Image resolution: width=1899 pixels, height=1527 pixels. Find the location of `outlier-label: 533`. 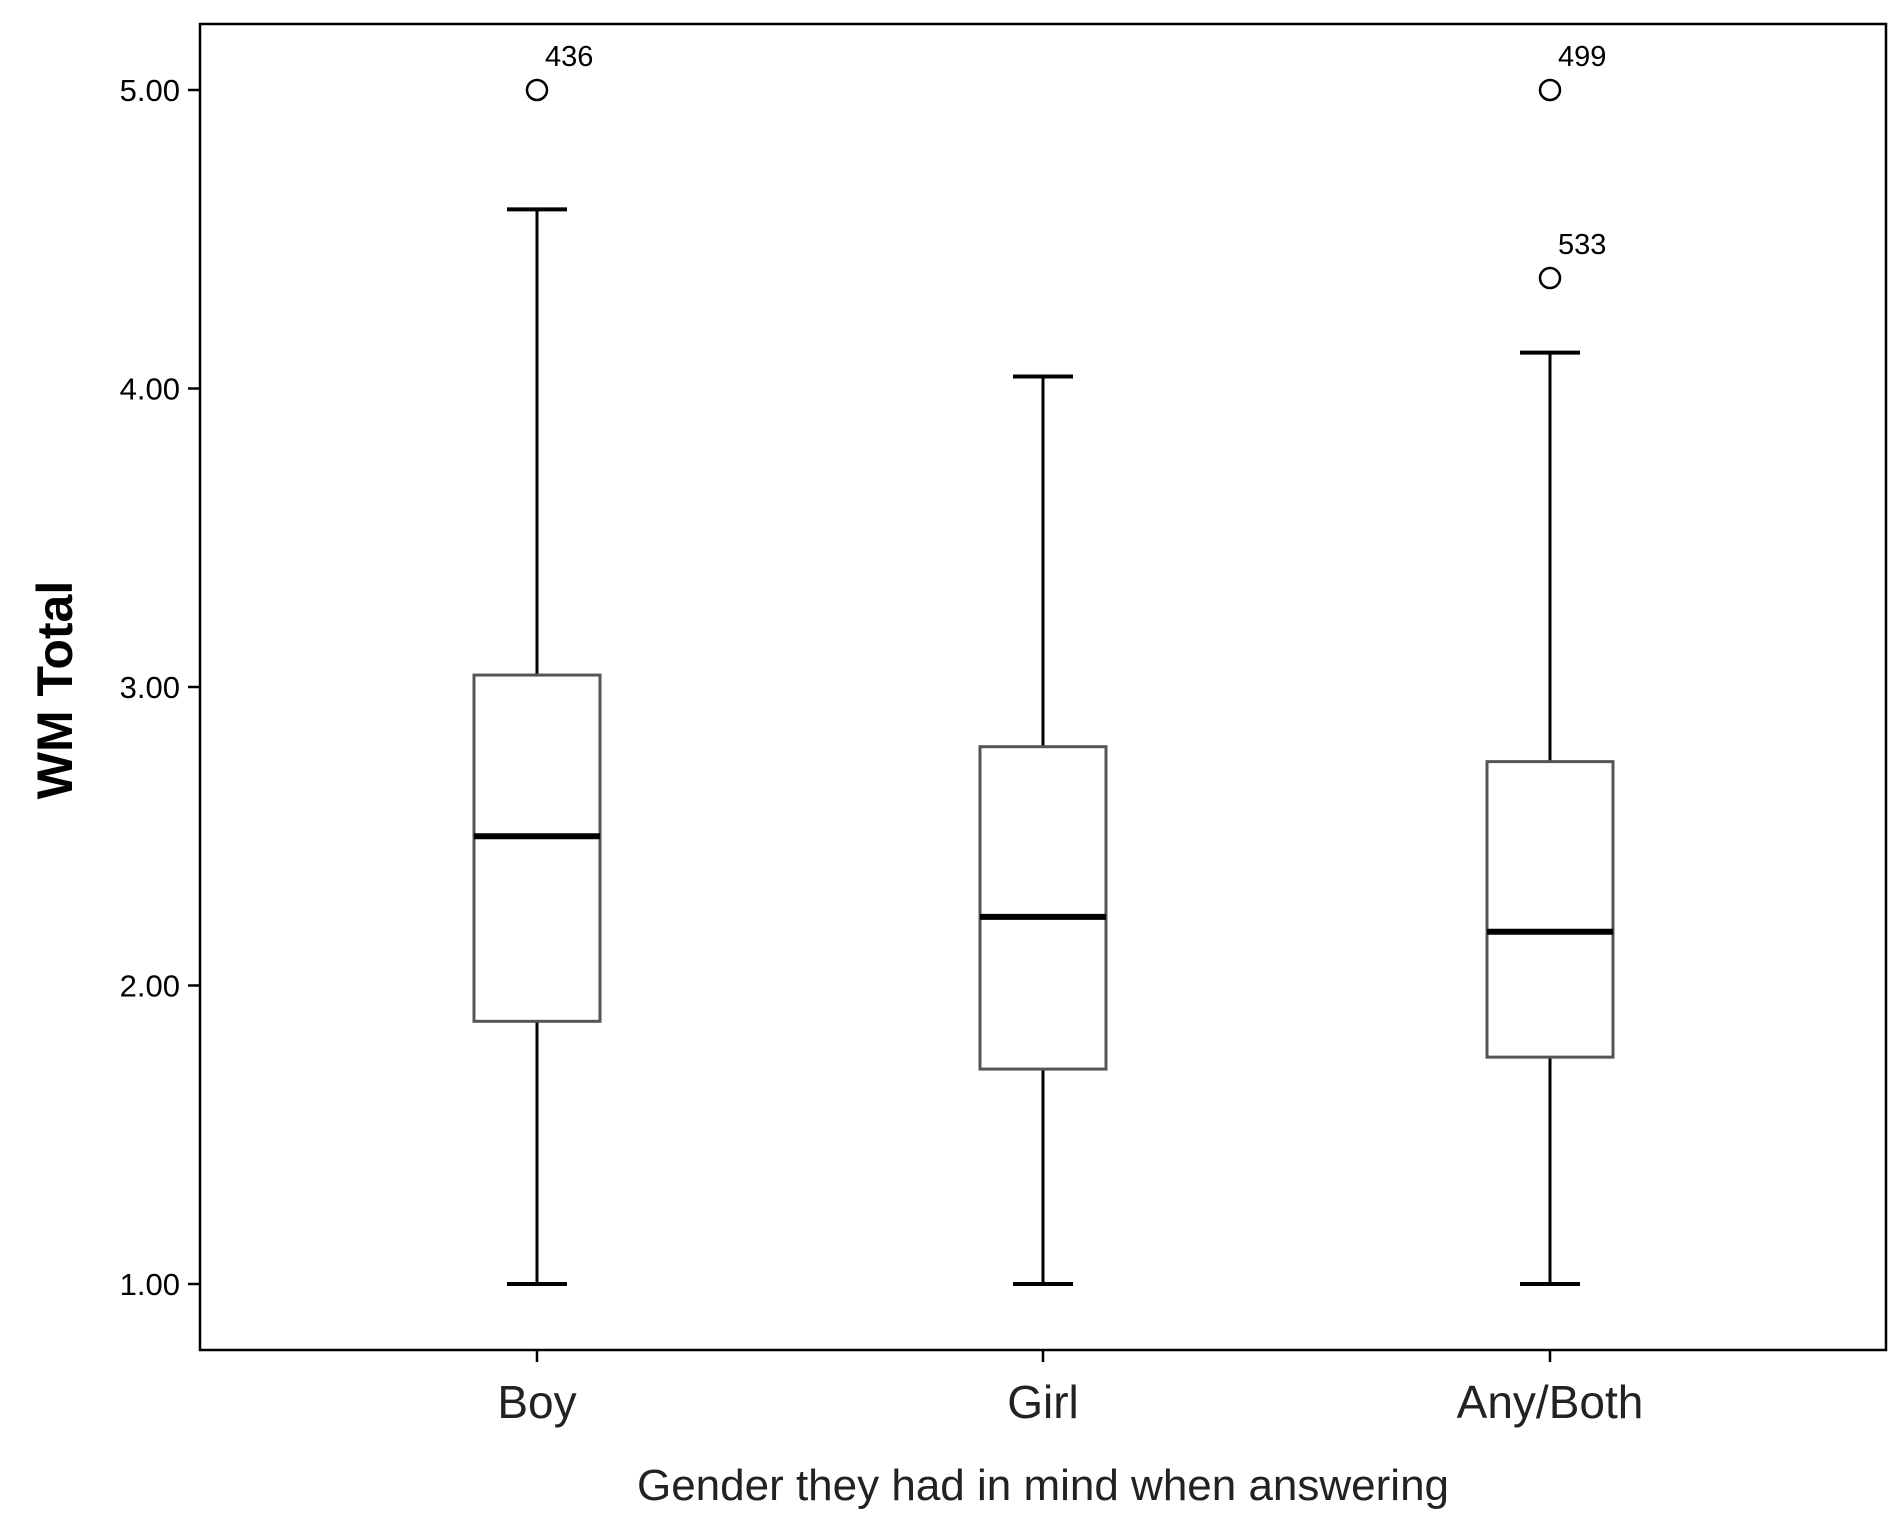

outlier-label: 533 is located at coordinates (1582, 245).